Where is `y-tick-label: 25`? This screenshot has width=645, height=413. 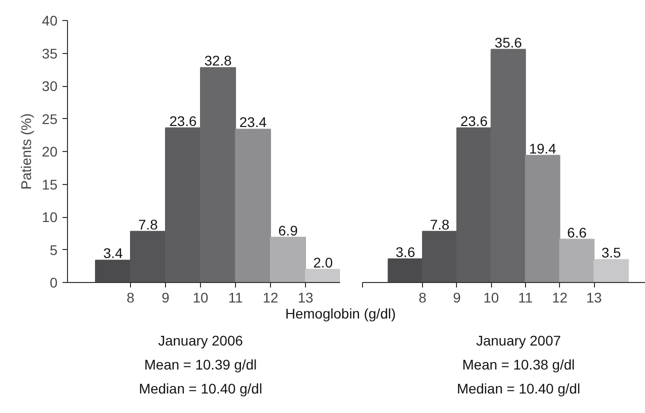
y-tick-label: 25 is located at coordinates (50, 118).